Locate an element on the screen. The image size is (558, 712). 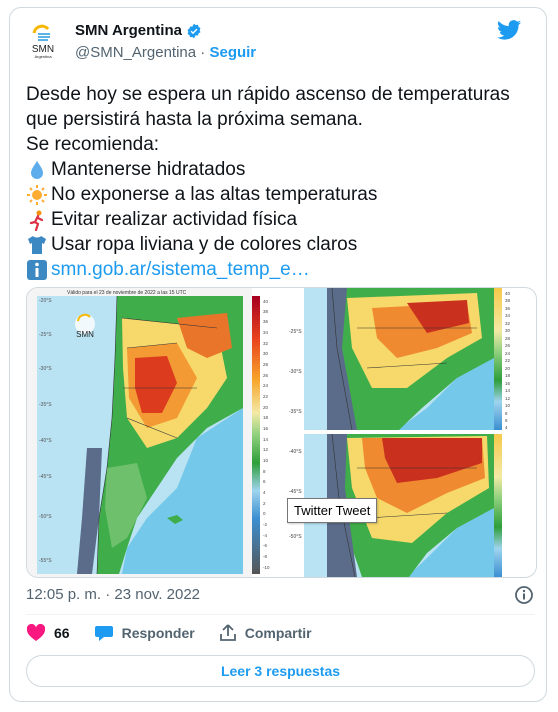
tweet-line-2: que persistirá hasta la próxima semana. is located at coordinates (194, 119).